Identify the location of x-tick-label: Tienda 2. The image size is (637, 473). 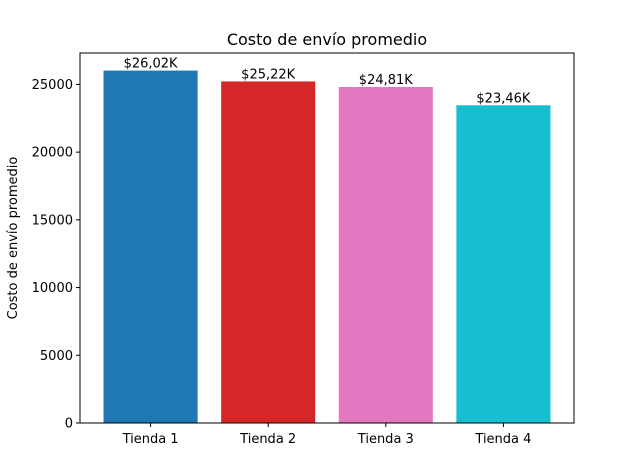
(267, 439).